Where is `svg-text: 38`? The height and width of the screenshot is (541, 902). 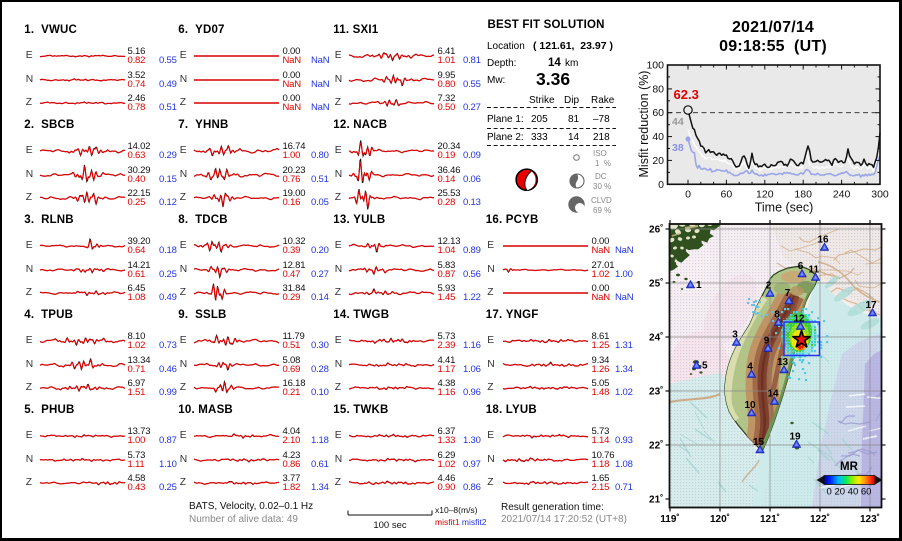 svg-text: 38 is located at coordinates (678, 148).